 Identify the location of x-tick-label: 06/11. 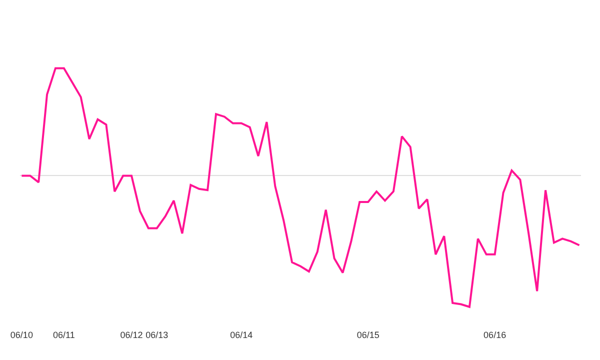
(64, 335).